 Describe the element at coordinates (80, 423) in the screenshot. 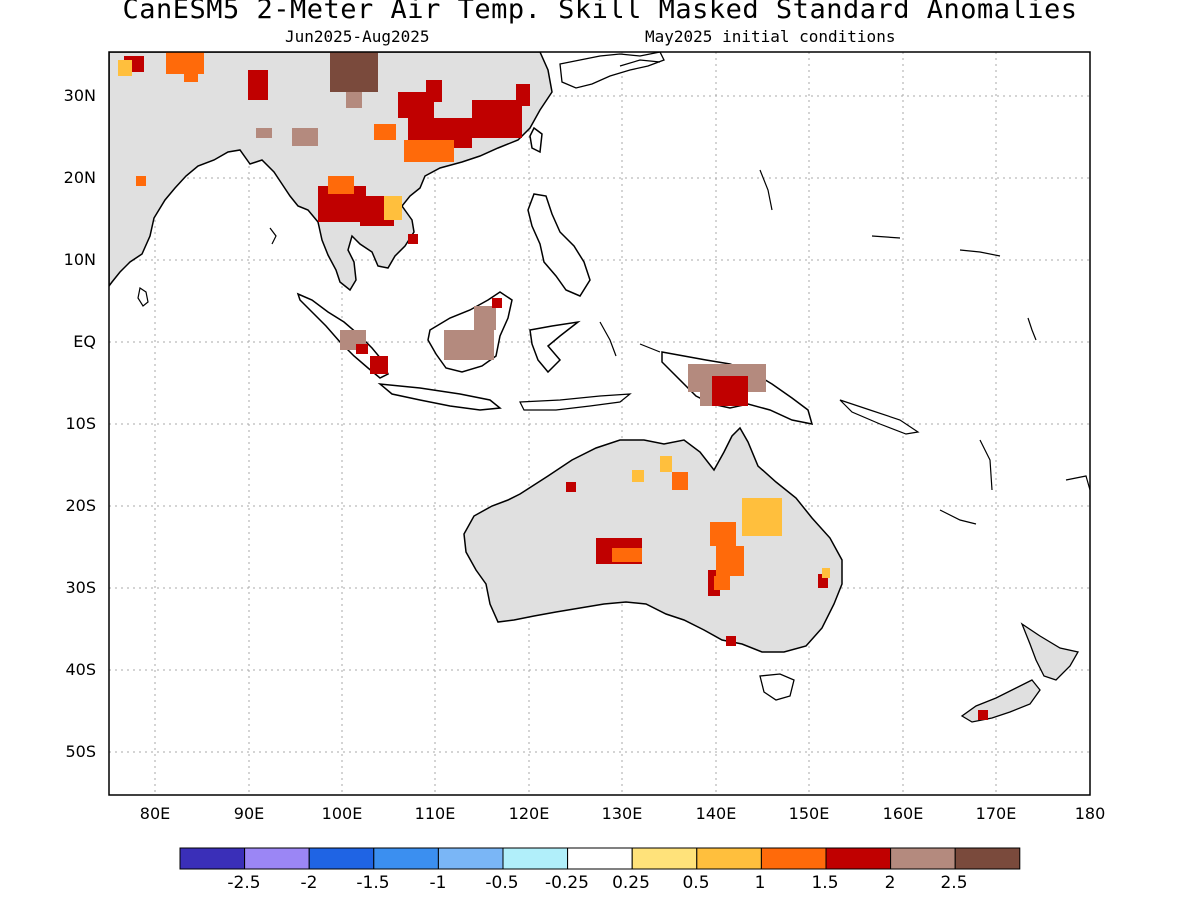

I see `lat-label-10s: 10S` at that location.